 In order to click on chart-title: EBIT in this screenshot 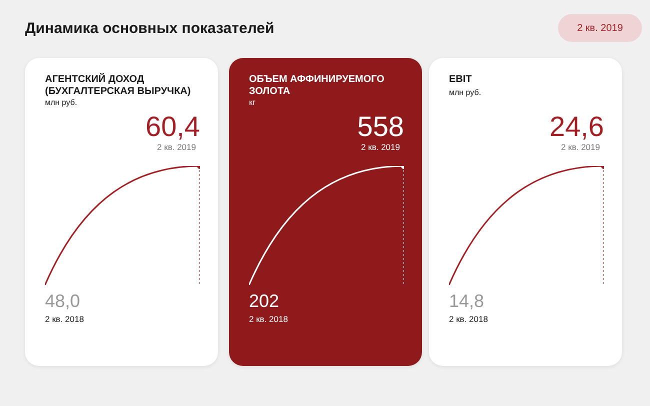, I will do `click(461, 80)`.